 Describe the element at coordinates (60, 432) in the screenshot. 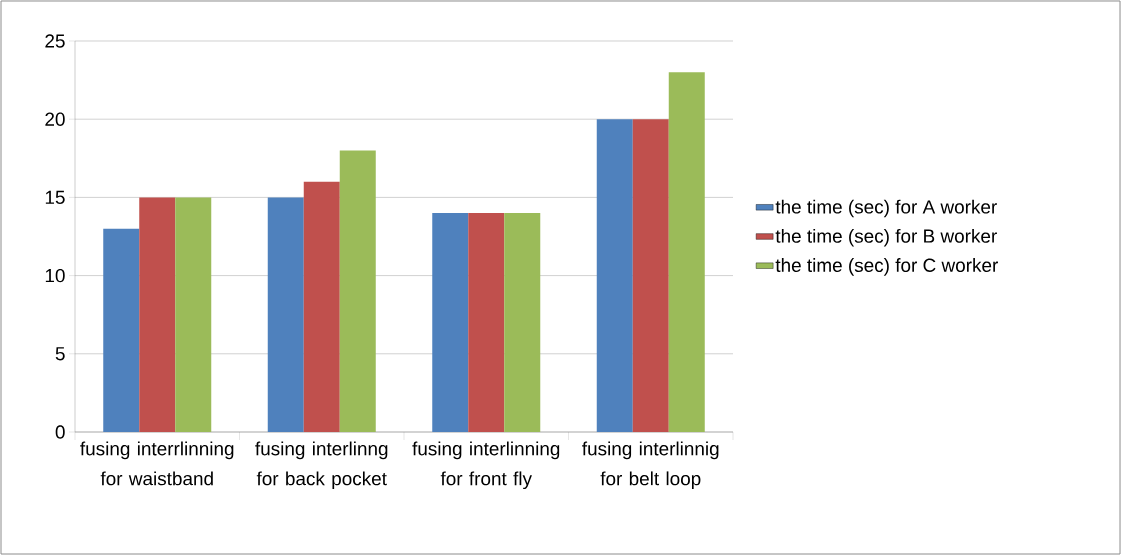

I see `y-tick-label: 0` at that location.